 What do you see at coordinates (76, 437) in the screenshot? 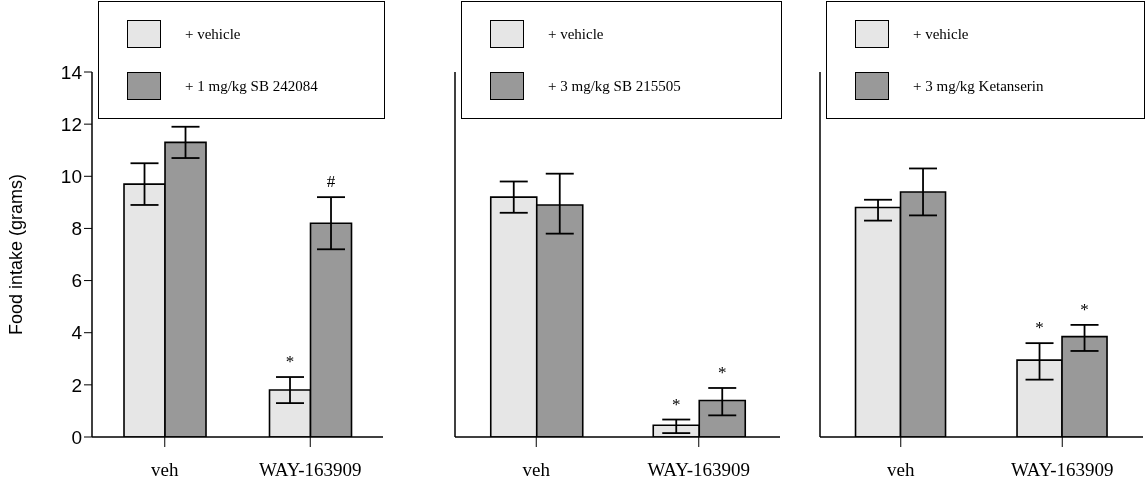
I see `y-tick-label: 0` at bounding box center [76, 437].